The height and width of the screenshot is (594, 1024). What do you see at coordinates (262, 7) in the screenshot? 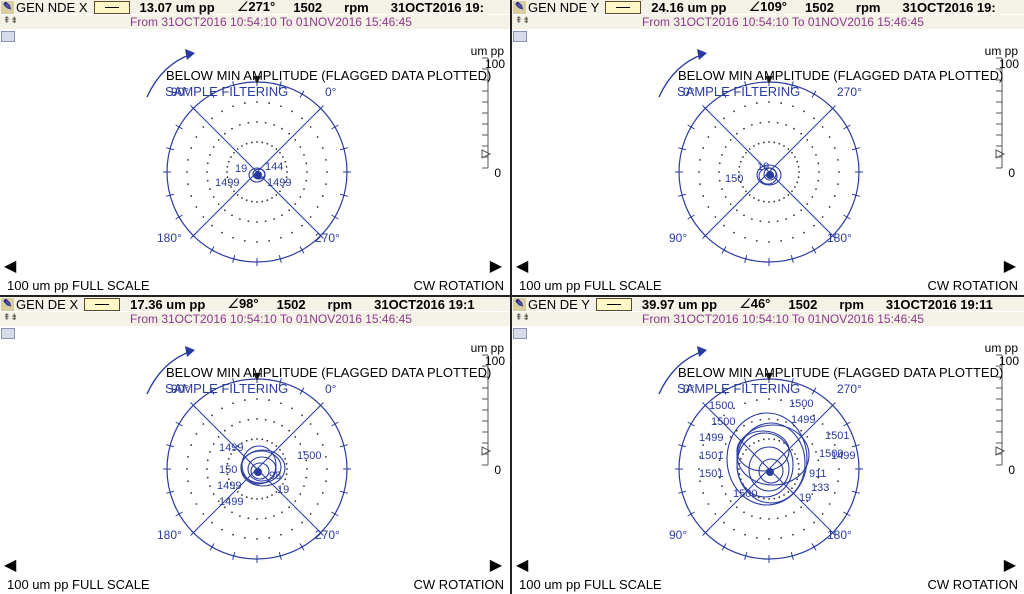
I see `phase-value: 271°` at bounding box center [262, 7].